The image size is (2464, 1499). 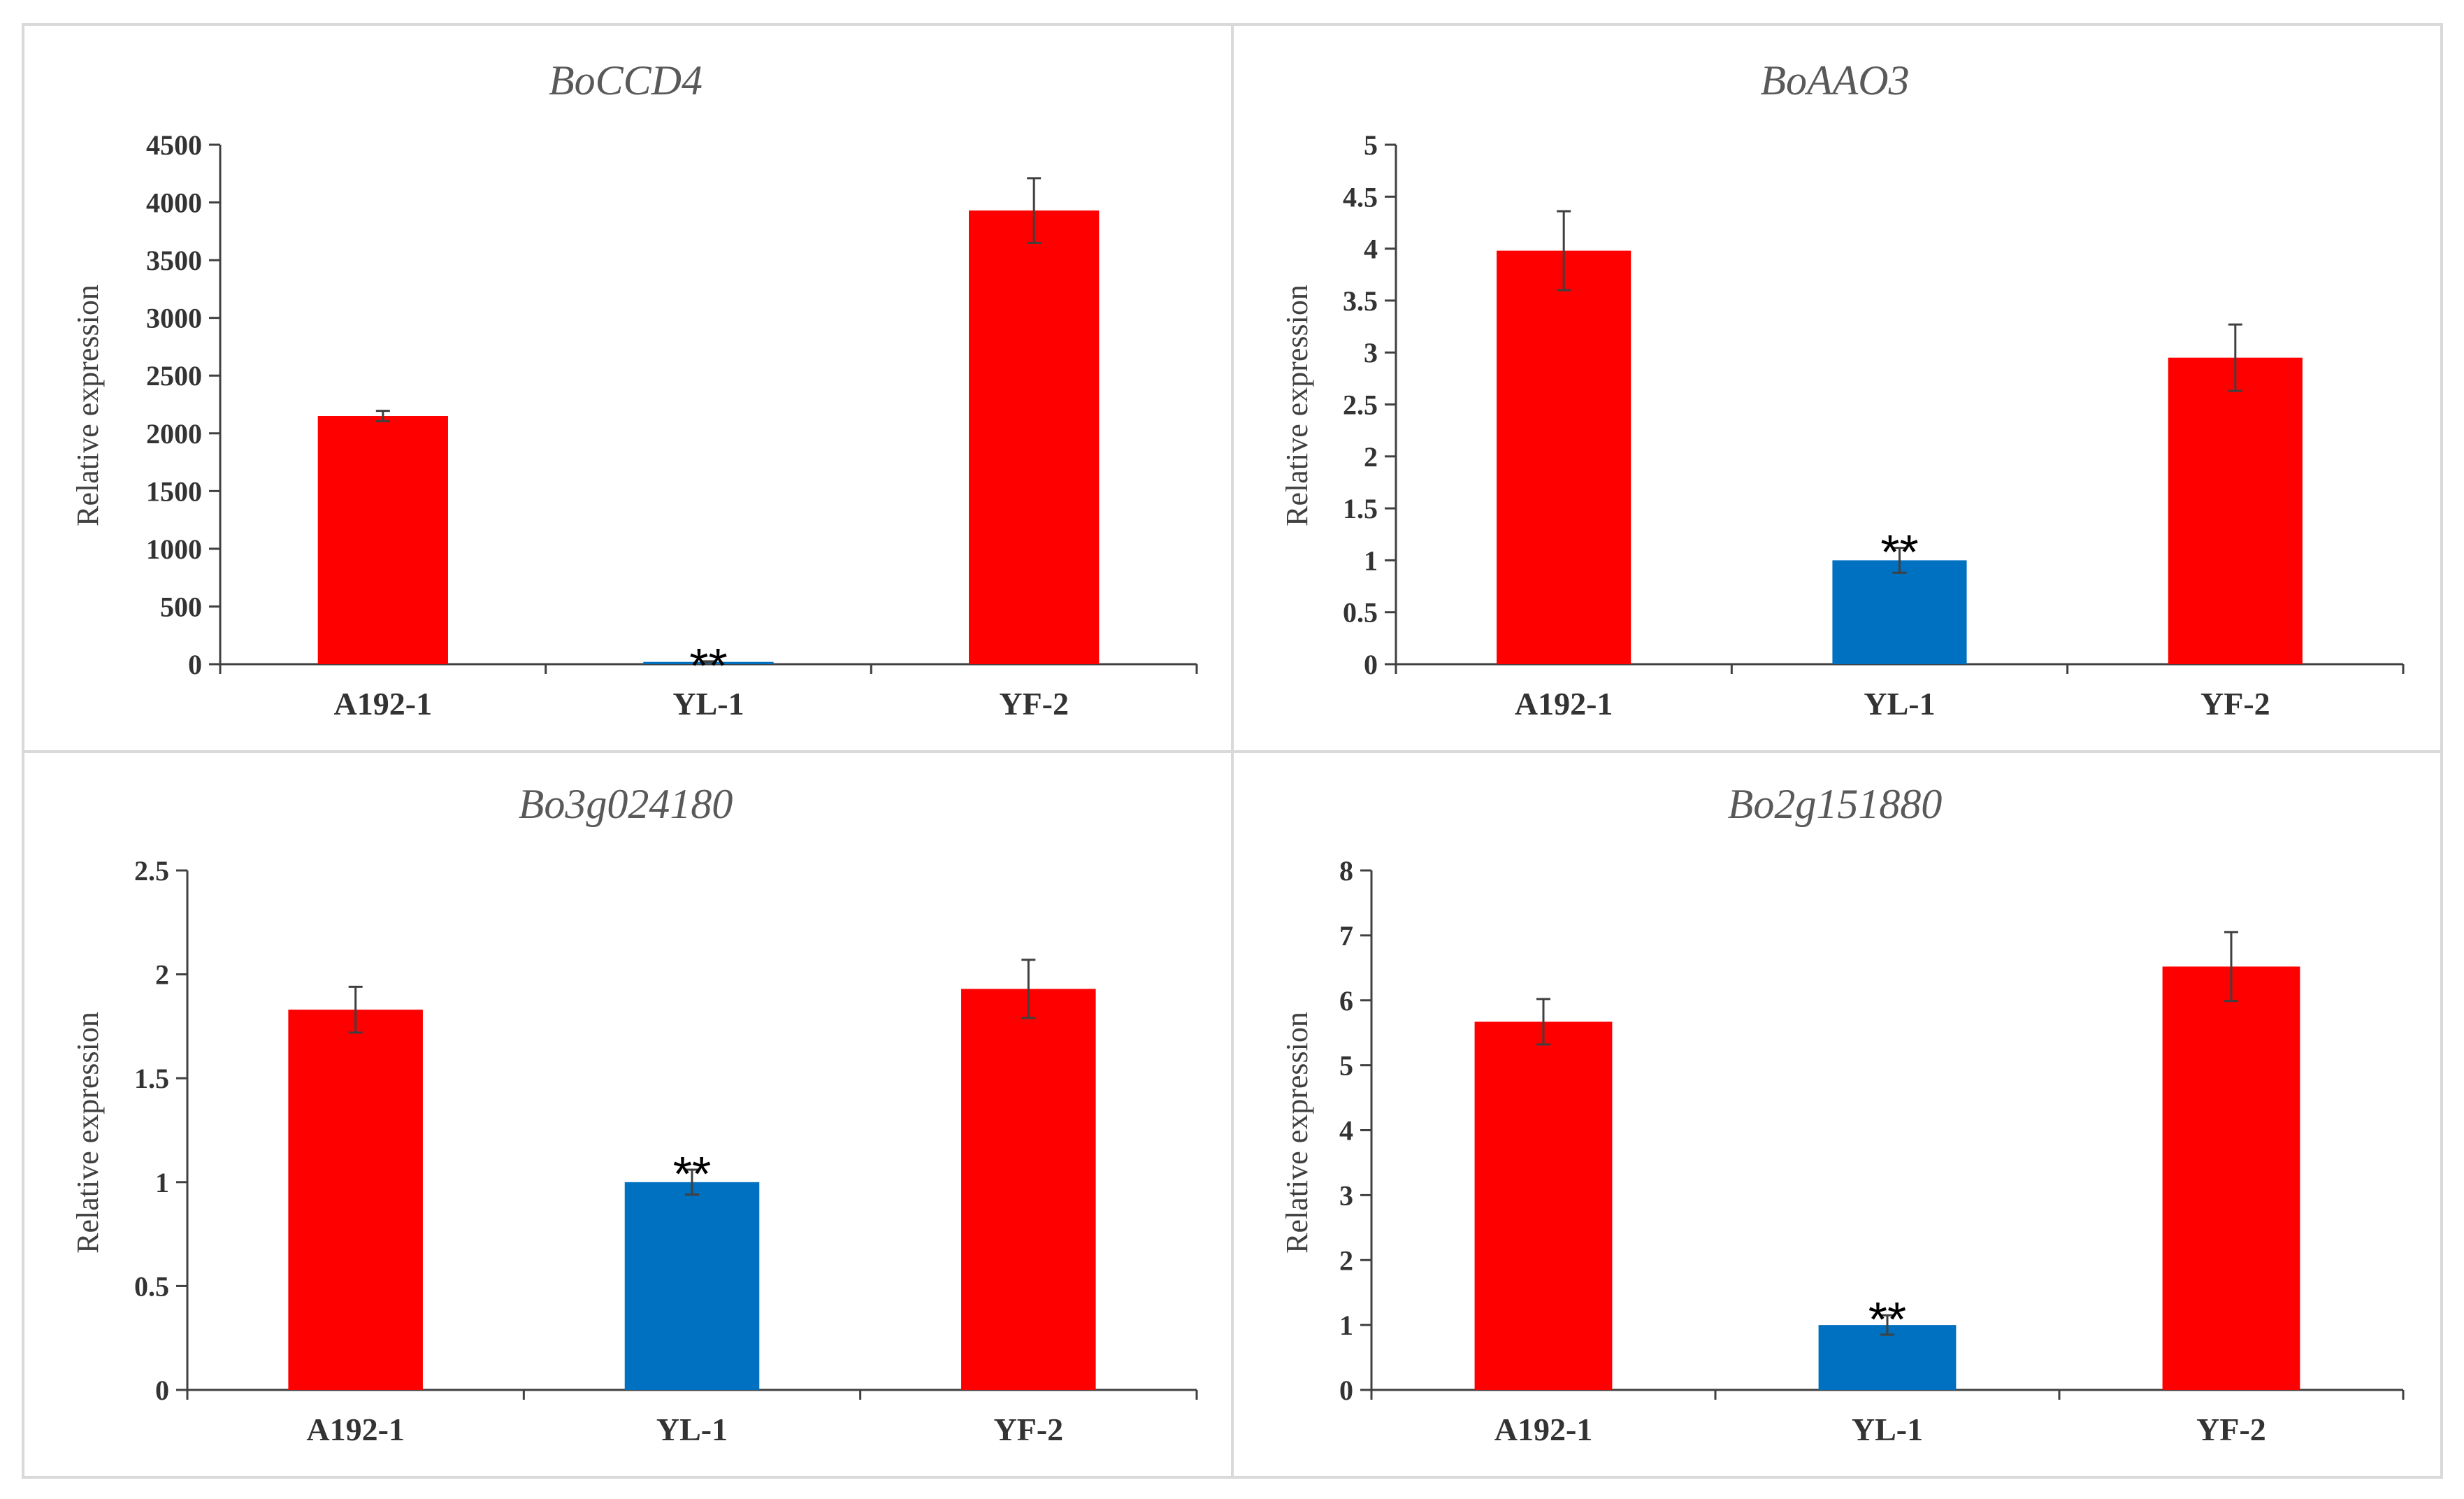 I want to click on y-tick-label: 1000, so click(x=174, y=549).